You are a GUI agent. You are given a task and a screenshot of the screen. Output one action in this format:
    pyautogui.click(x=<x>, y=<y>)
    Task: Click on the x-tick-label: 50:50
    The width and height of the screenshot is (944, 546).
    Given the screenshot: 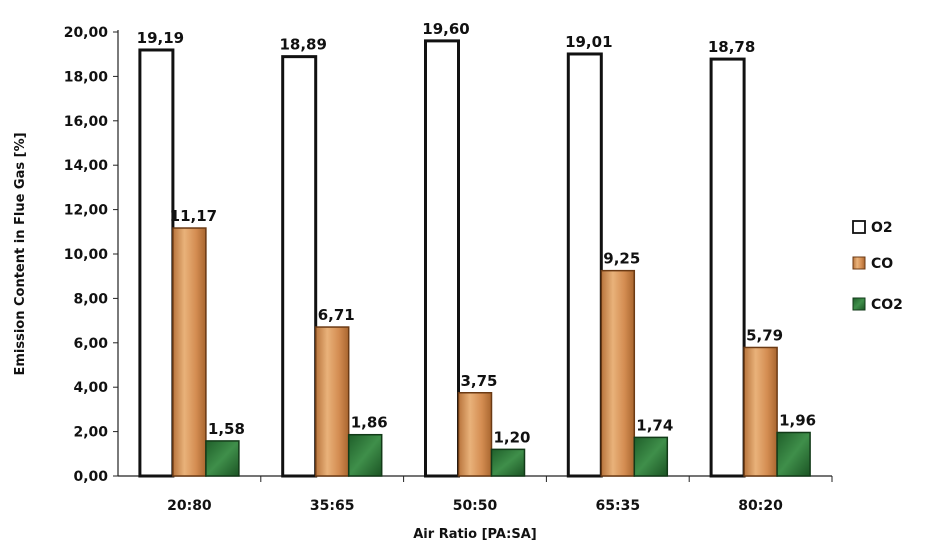 What is the action you would take?
    pyautogui.click(x=475, y=506)
    